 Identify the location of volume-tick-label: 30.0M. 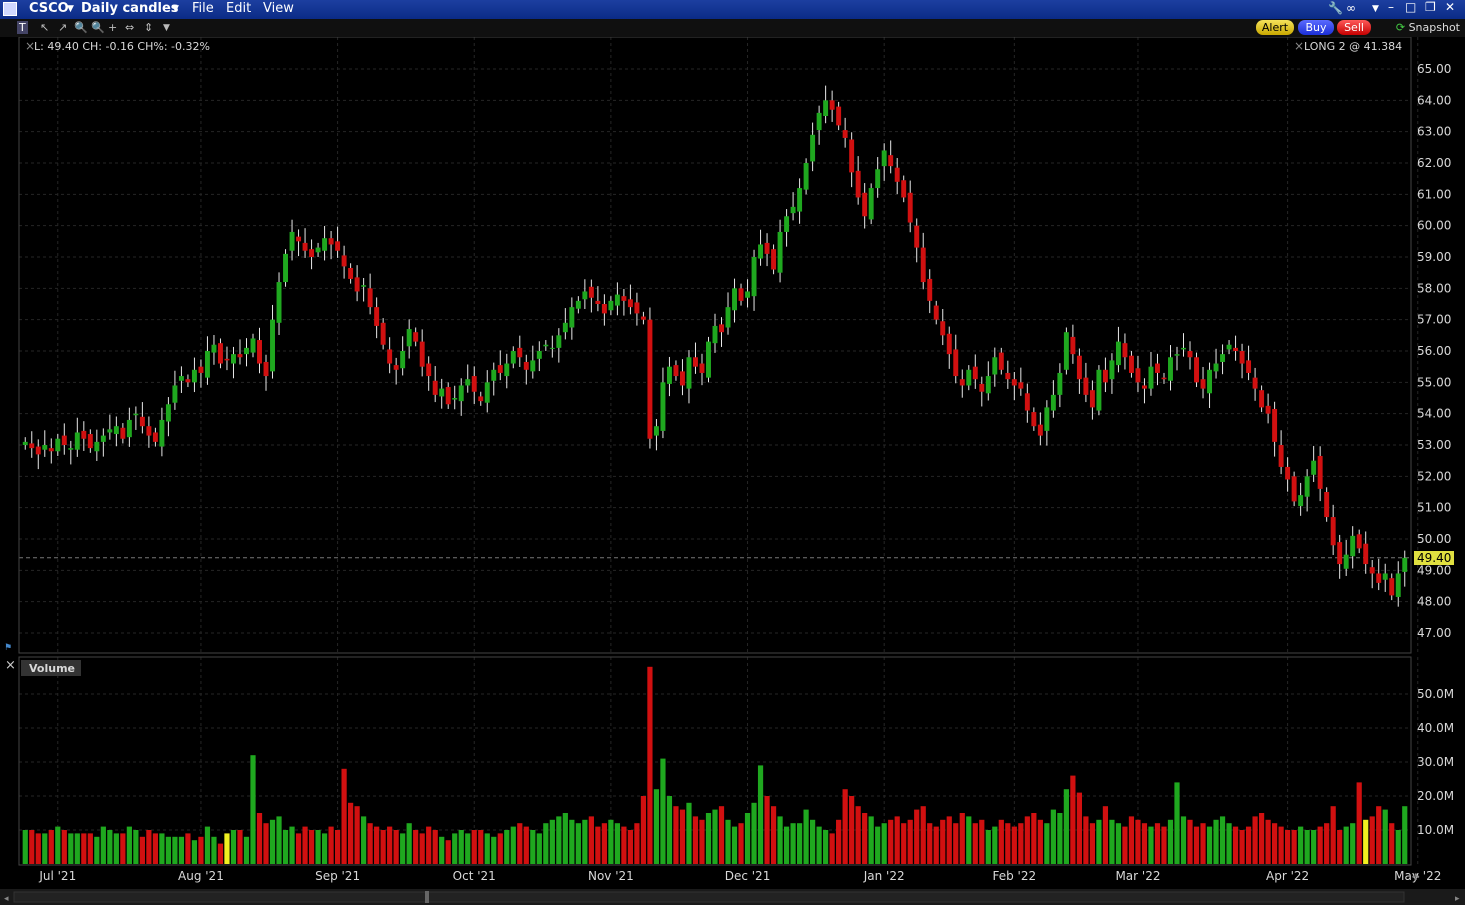
(1435, 762).